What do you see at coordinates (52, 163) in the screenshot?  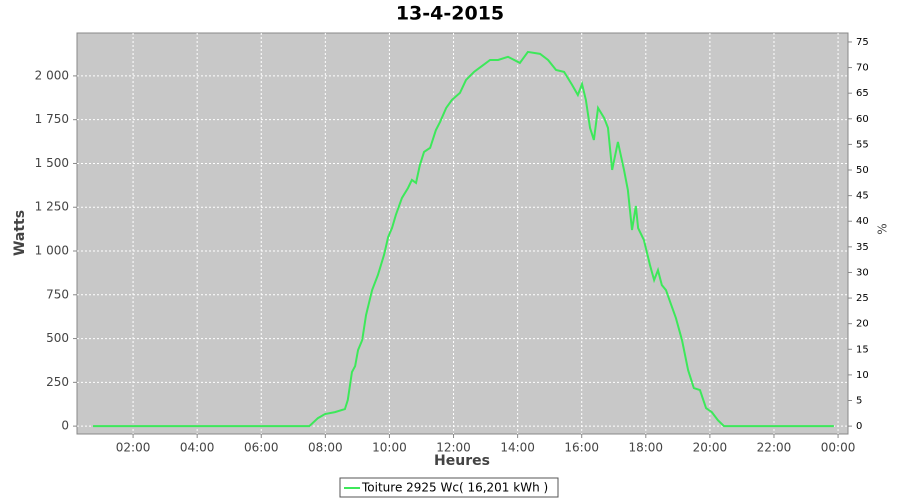 I see `y-tick-label: 1 500` at bounding box center [52, 163].